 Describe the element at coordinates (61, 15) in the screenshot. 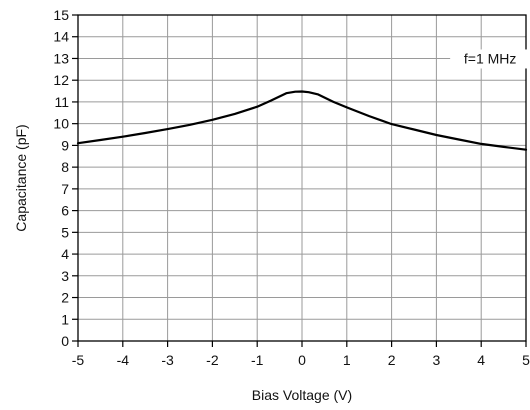

I see `y-tick-label: 15` at that location.